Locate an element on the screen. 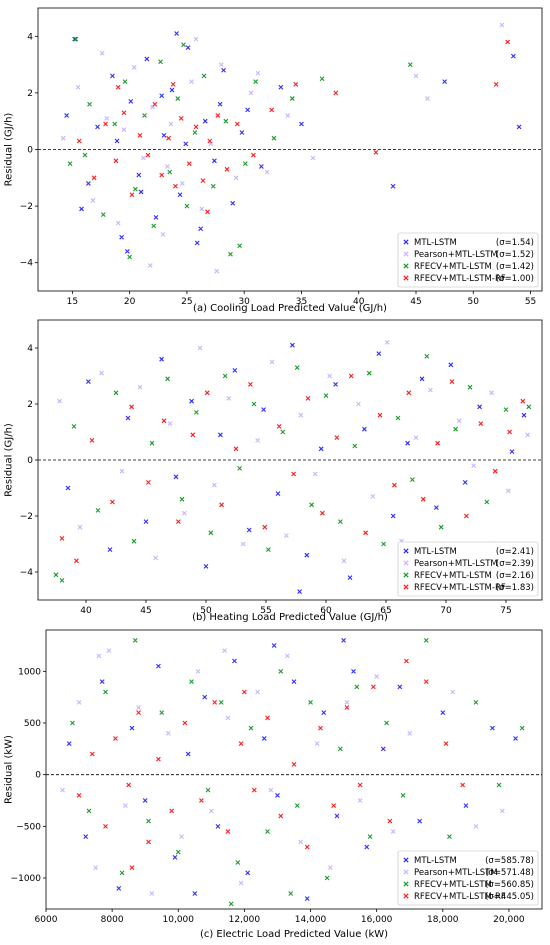 This screenshot has height=945, width=550. y-tick-label-c-4: 1000 is located at coordinates (29, 672).